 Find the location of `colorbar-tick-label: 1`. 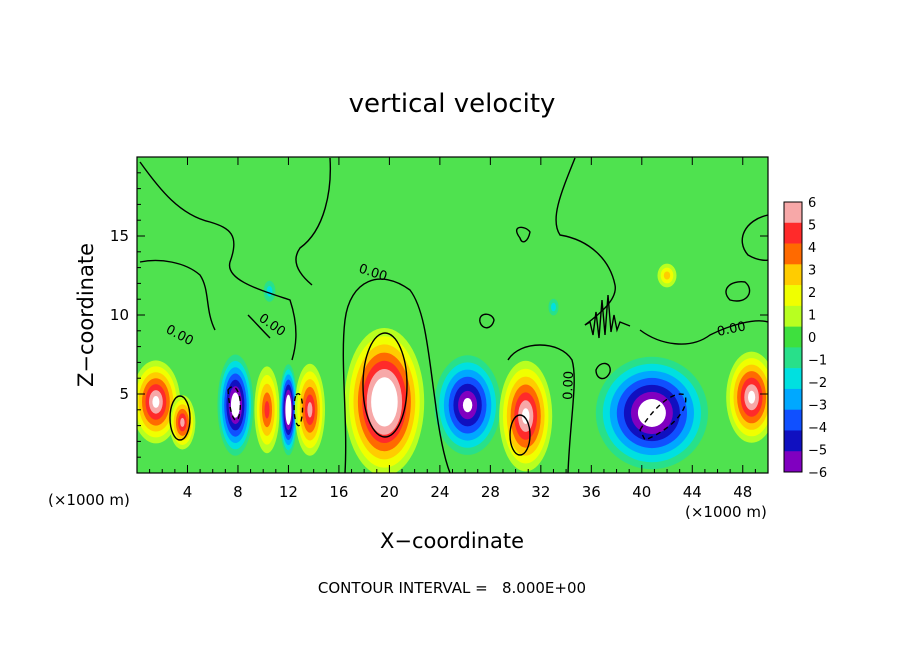

colorbar-tick-label: 1 is located at coordinates (812, 316).